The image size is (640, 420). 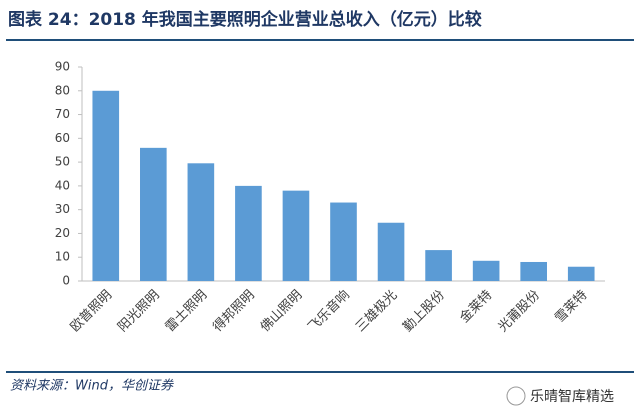 What do you see at coordinates (62, 185) in the screenshot?
I see `y-tick-label: 40` at bounding box center [62, 185].